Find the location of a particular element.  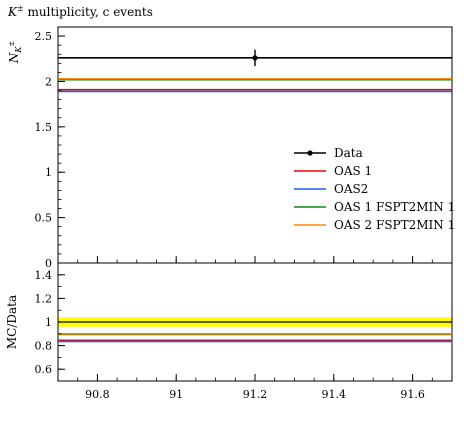

legend-label-data: Data is located at coordinates (348, 153).